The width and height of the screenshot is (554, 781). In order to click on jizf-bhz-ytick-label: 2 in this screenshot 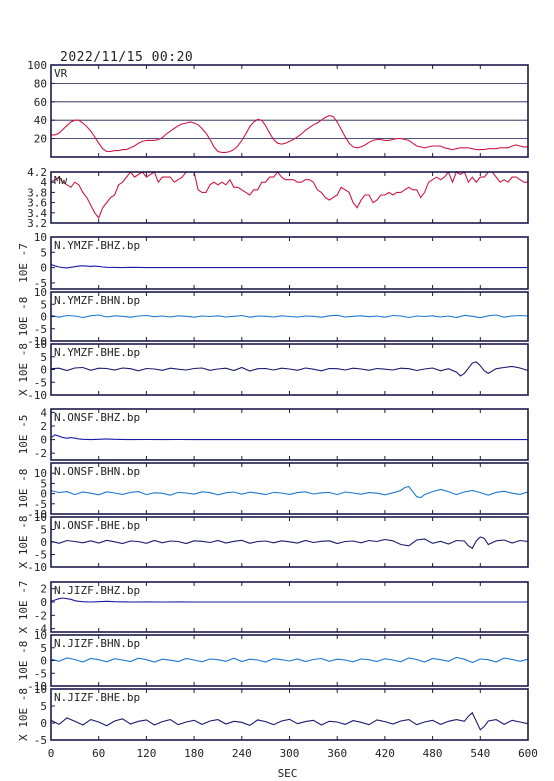, I will do `click(43, 589)`.